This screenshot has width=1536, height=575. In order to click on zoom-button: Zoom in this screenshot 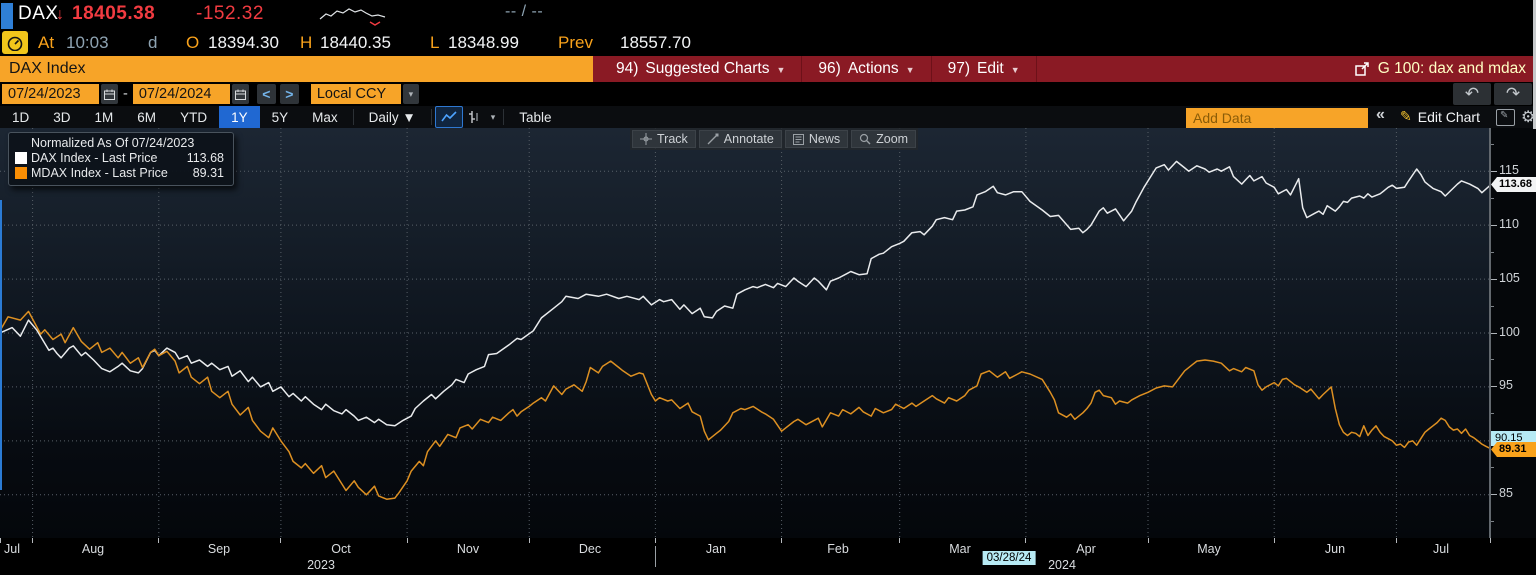, I will do `click(884, 139)`.